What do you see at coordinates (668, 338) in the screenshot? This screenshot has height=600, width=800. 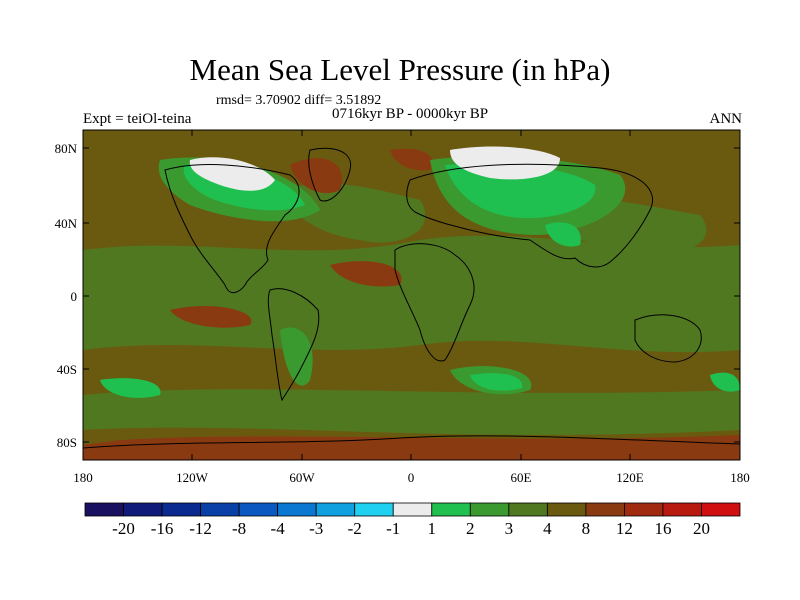 I see `coast-australia` at bounding box center [668, 338].